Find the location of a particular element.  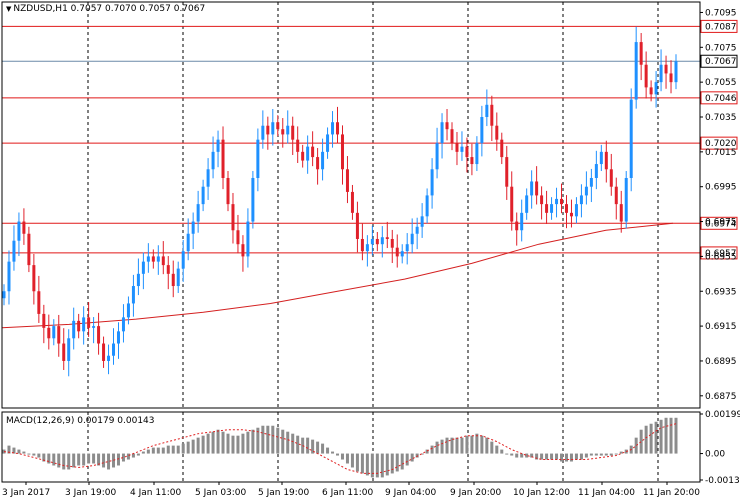

time-tick-label: 10 Jan 12:00 is located at coordinates (541, 493).